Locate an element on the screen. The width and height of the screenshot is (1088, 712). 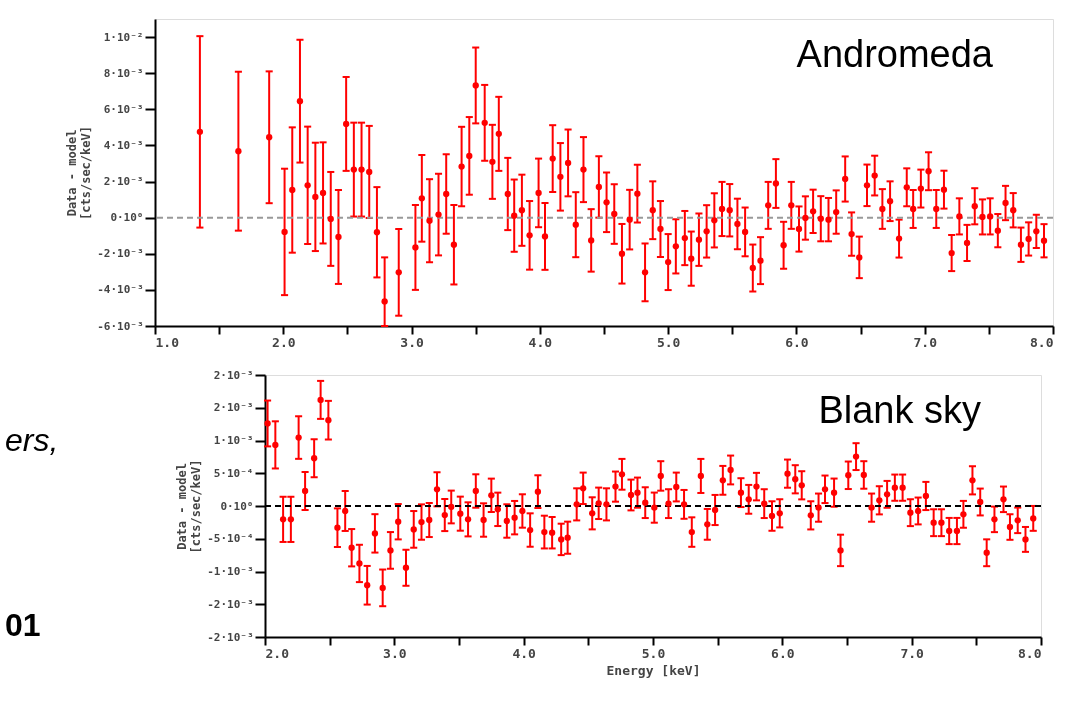
y-tick-label: 4·10⁻³ is located at coordinates (123, 145).